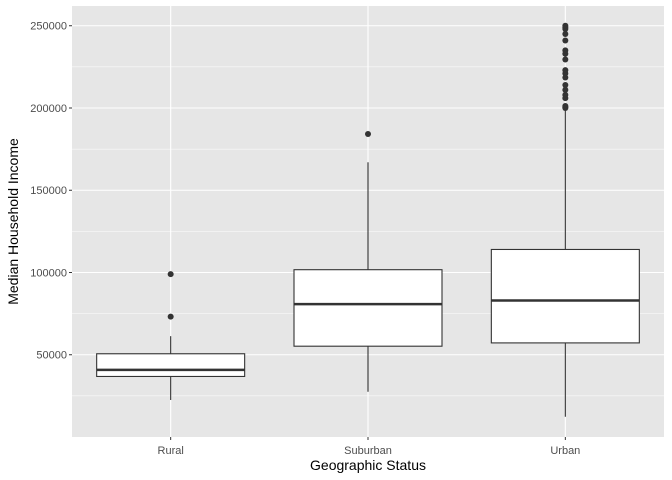  What do you see at coordinates (565, 451) in the screenshot?
I see `x-tick-label: Urban` at bounding box center [565, 451].